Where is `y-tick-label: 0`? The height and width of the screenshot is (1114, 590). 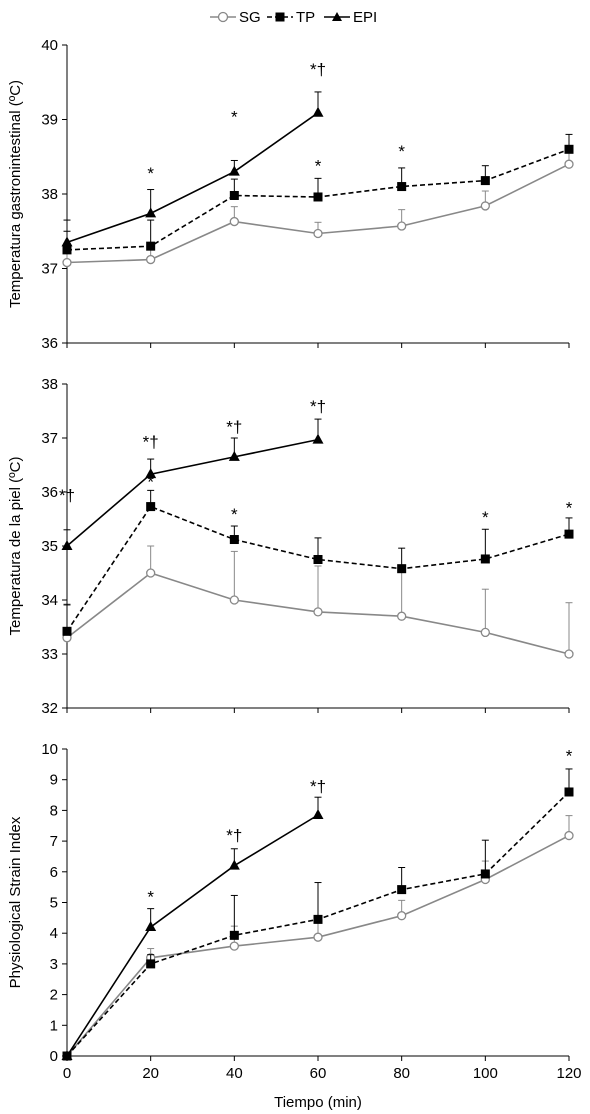
y-tick-label: 0 is located at coordinates (54, 1056).